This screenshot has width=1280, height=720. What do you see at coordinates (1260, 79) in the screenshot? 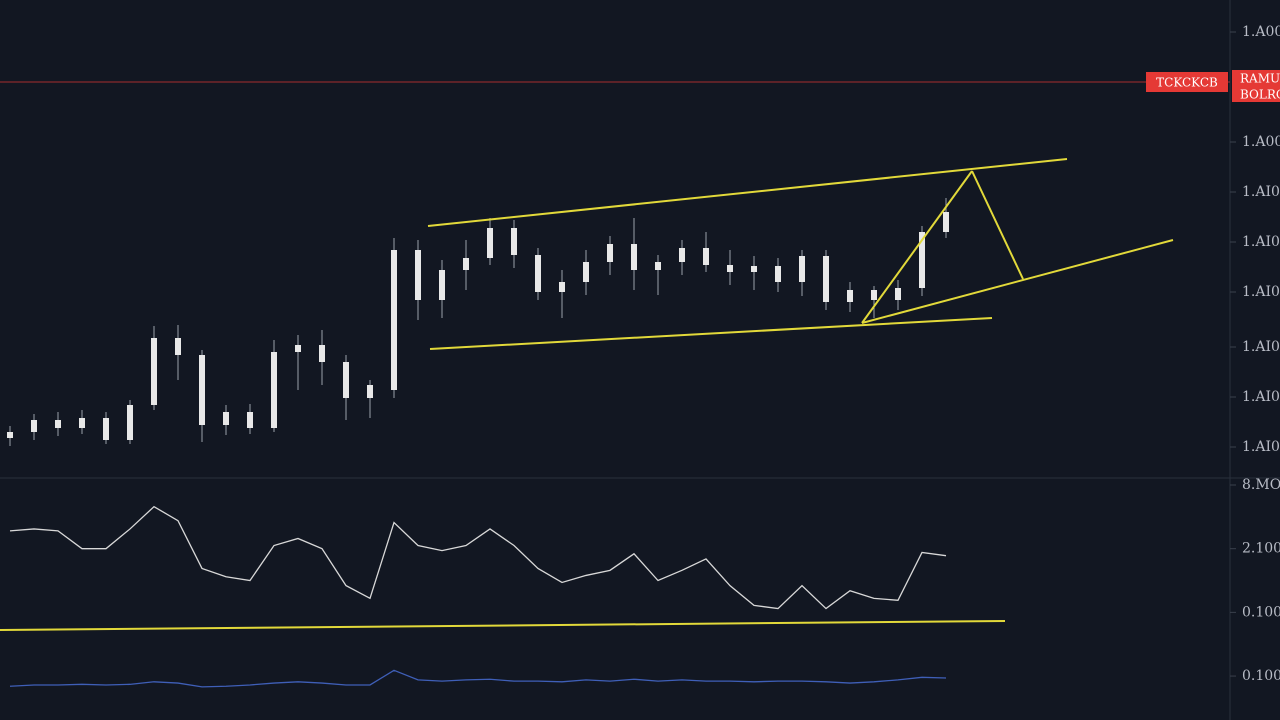
I see `price-tag: RAMUN` at bounding box center [1260, 79].